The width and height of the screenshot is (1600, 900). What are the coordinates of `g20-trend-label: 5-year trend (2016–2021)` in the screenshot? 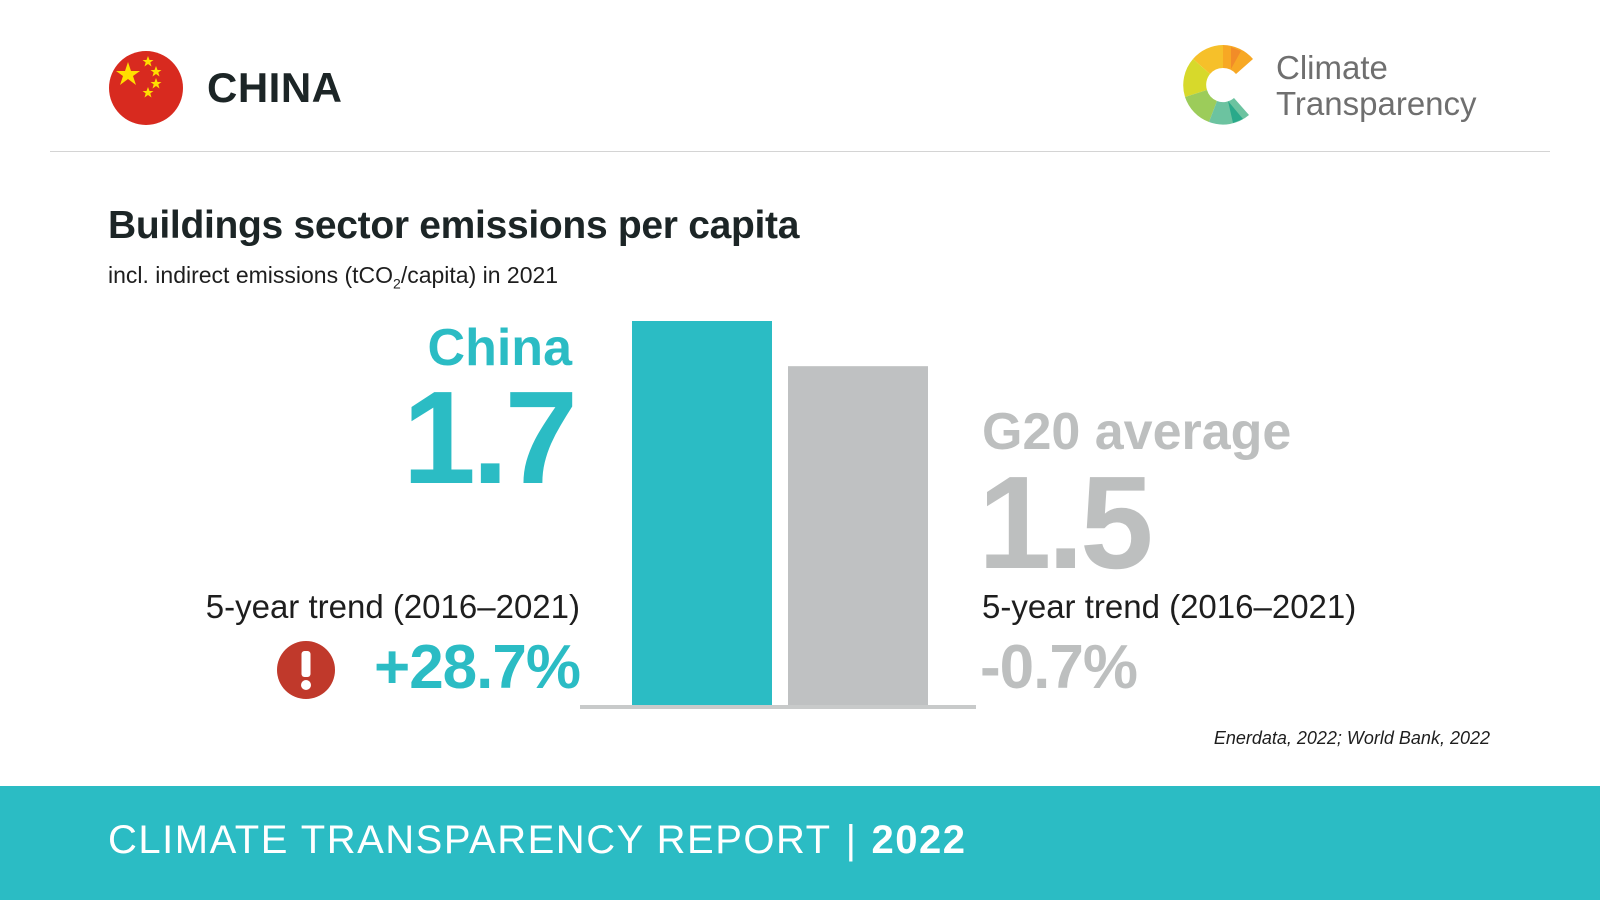 It's located at (1169, 606).